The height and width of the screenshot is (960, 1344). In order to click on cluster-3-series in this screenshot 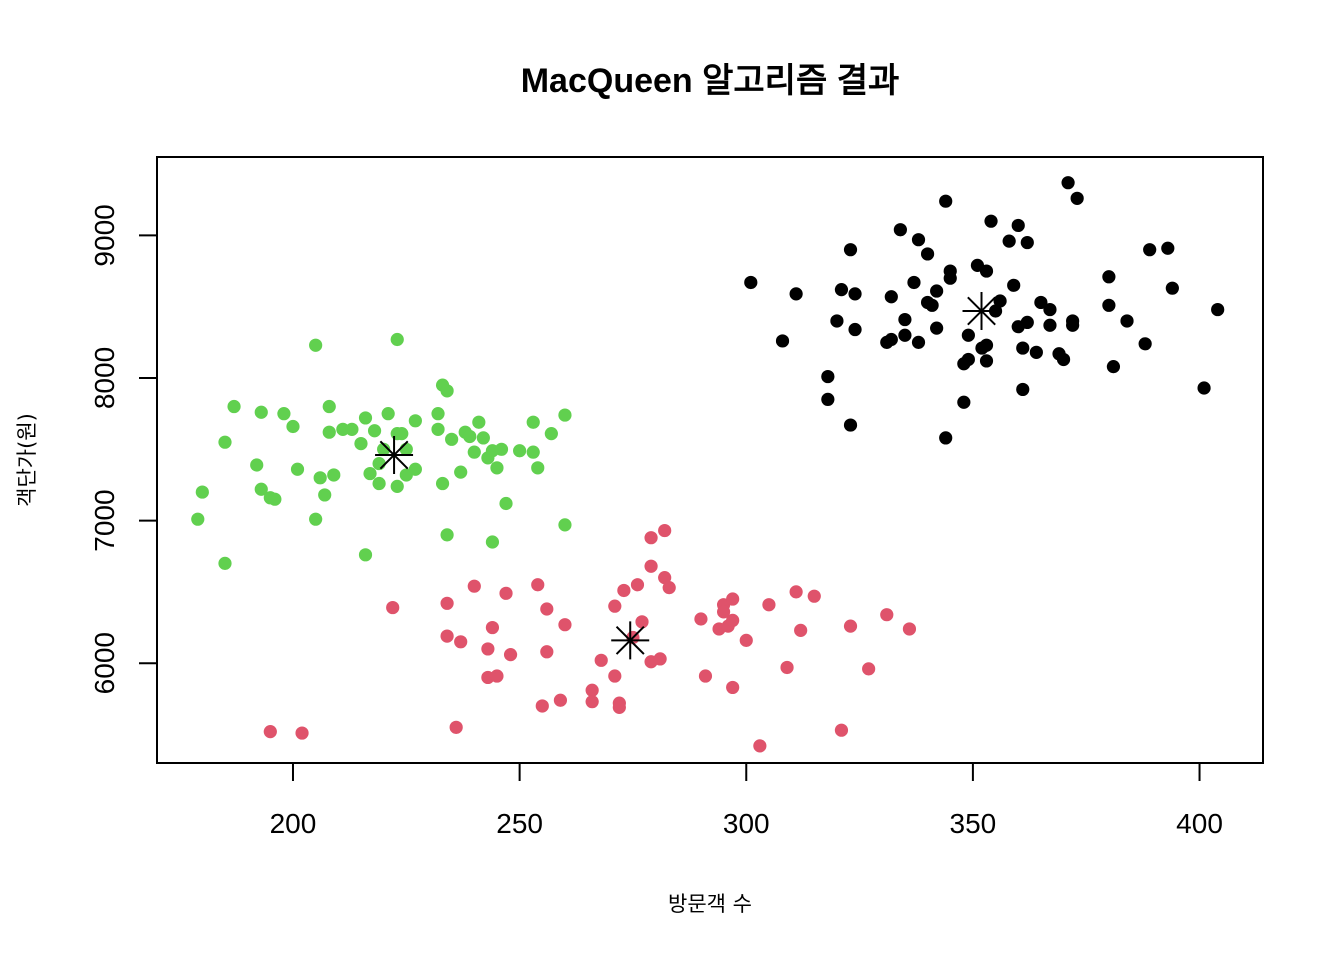, I will do `click(381, 451)`.